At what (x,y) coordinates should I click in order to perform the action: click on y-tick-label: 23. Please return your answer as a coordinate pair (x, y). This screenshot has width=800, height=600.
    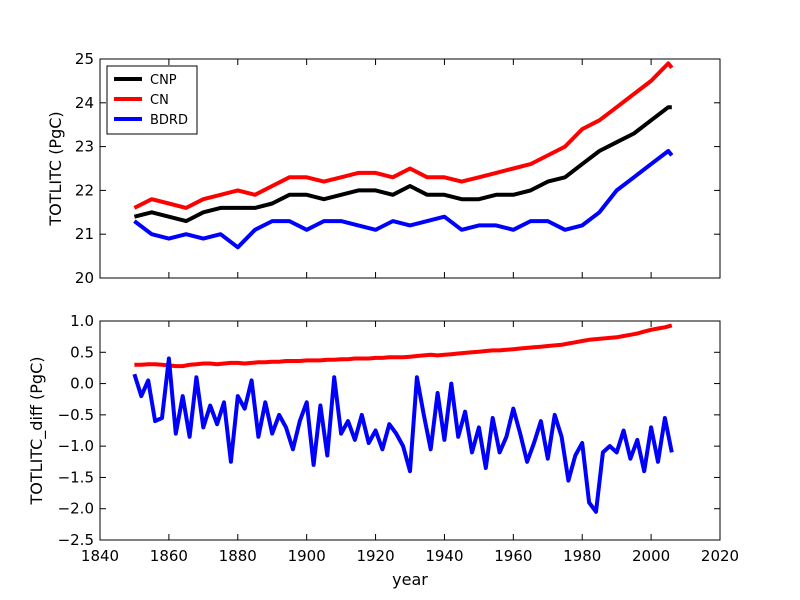
    Looking at the image, I should click on (84, 147).